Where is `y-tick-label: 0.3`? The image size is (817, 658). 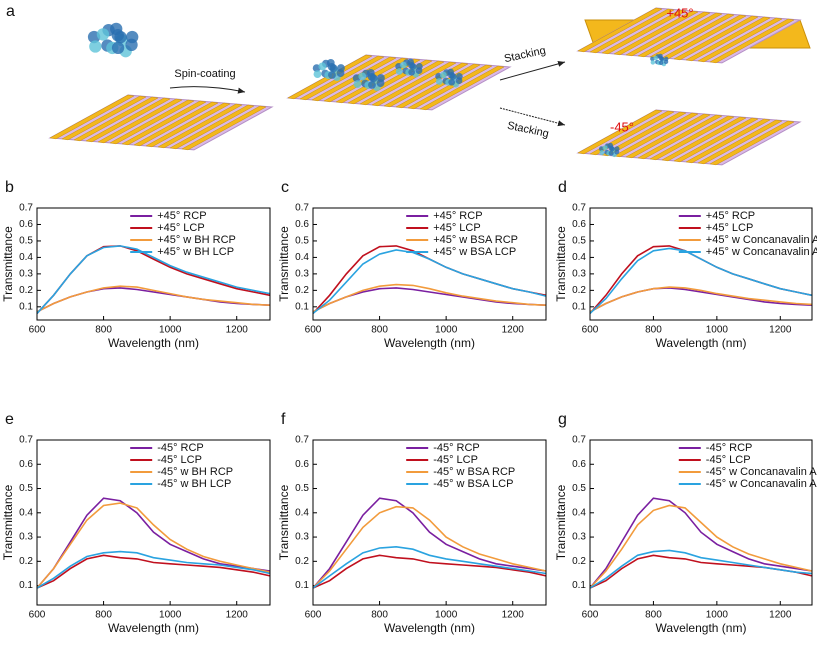 y-tick-label: 0.3 is located at coordinates (302, 537).